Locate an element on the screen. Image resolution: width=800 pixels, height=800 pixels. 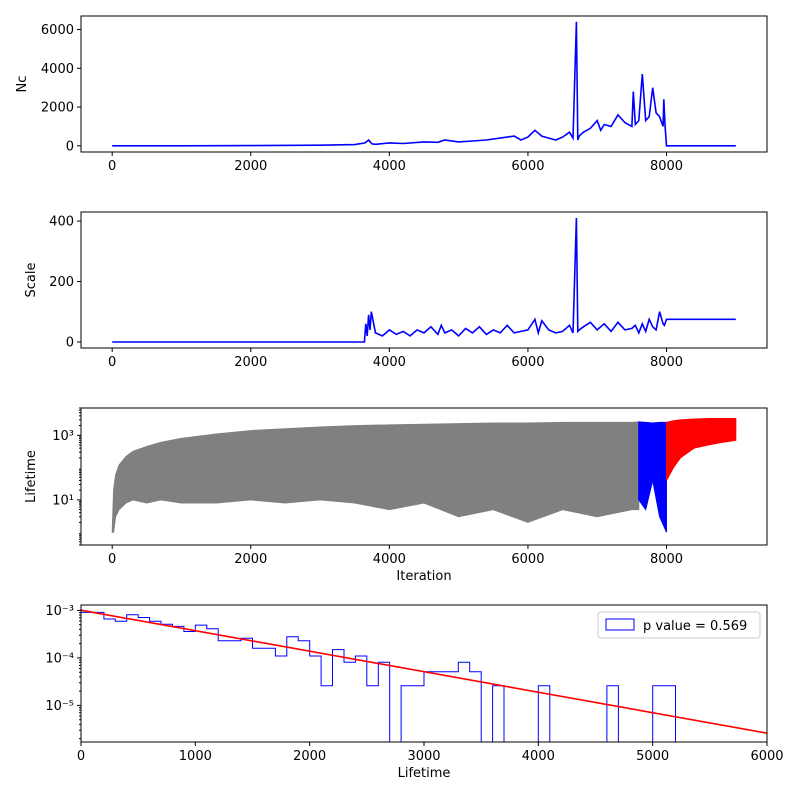
y-axis-label: Scale is located at coordinates (31, 280).